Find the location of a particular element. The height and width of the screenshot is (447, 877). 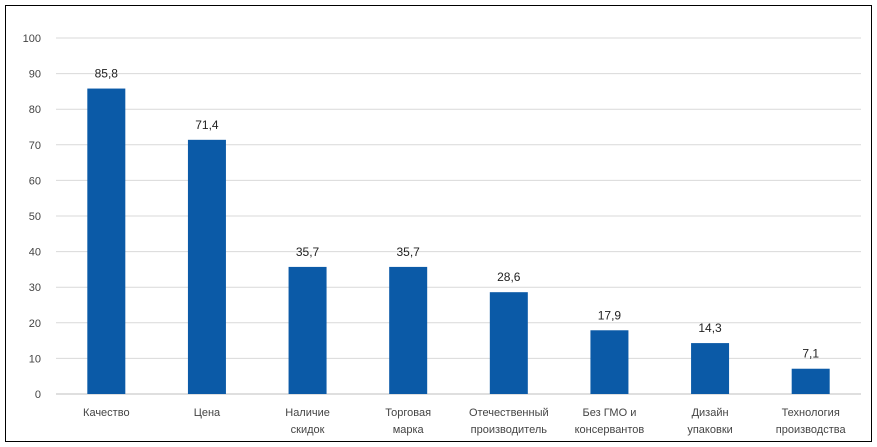

y-tick-label: 100 is located at coordinates (32, 39).